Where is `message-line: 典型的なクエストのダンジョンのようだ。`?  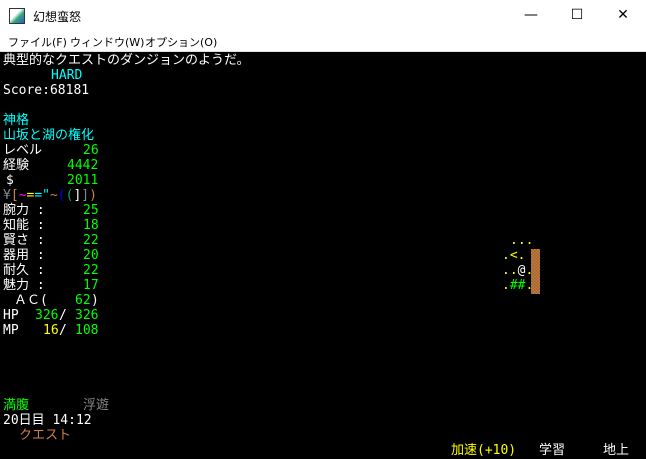 message-line: 典型的なクエストのダンジョンのようだ。 is located at coordinates (126, 60).